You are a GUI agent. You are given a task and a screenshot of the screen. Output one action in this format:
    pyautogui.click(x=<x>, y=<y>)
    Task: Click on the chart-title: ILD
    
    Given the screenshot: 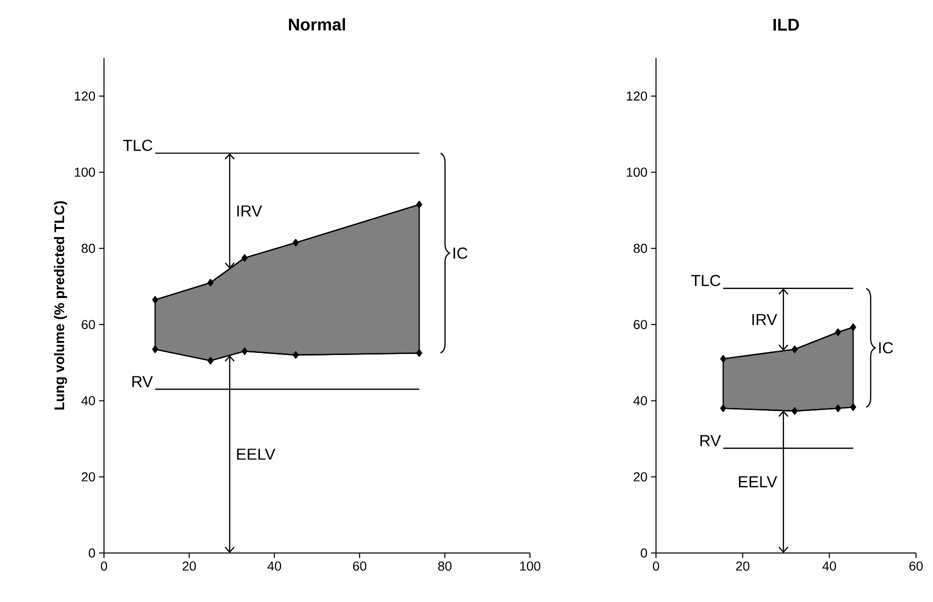 What is the action you would take?
    pyautogui.click(x=786, y=24)
    